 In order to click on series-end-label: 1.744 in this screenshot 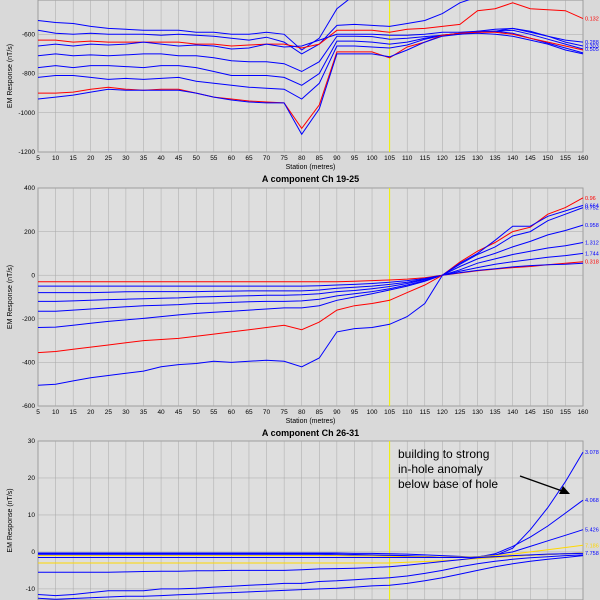, I will do `click(592, 254)`.